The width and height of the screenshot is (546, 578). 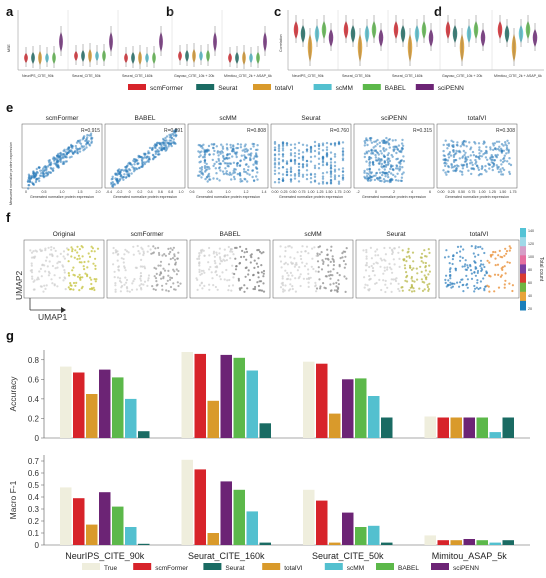 I want to click on scatter-tick: 0.50, so click(x=293, y=192).